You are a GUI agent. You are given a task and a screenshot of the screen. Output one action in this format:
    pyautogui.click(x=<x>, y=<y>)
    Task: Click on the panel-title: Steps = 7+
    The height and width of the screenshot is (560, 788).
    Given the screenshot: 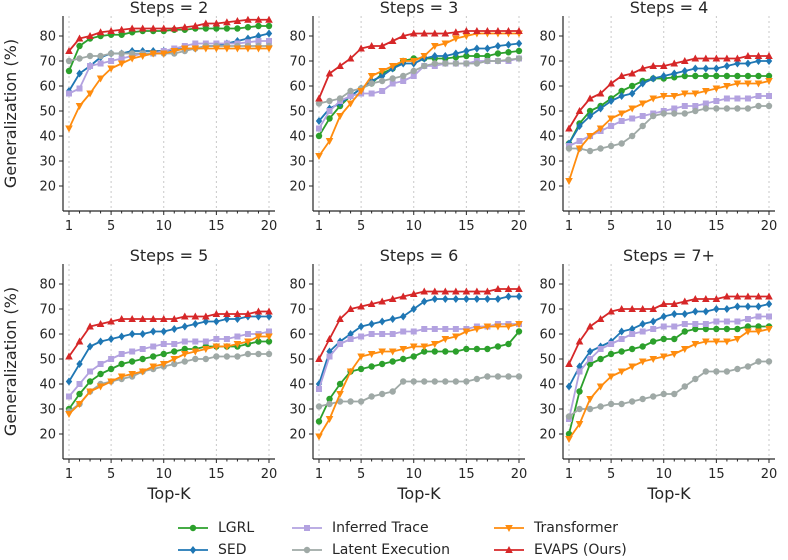 What is the action you would take?
    pyautogui.click(x=669, y=255)
    